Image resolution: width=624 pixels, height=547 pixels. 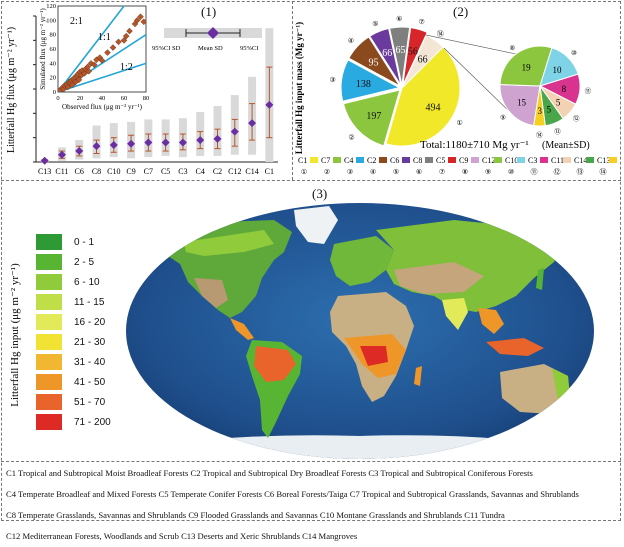 What do you see at coordinates (325, 160) in the screenshot?
I see `pie-legend-label: C7` at bounding box center [325, 160].